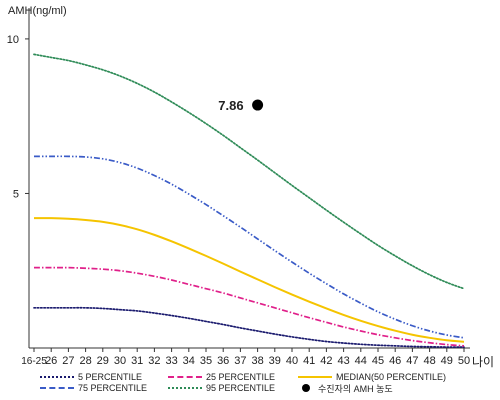 The height and width of the screenshot is (400, 500). I want to click on x-tick-label: 43, so click(343, 361).